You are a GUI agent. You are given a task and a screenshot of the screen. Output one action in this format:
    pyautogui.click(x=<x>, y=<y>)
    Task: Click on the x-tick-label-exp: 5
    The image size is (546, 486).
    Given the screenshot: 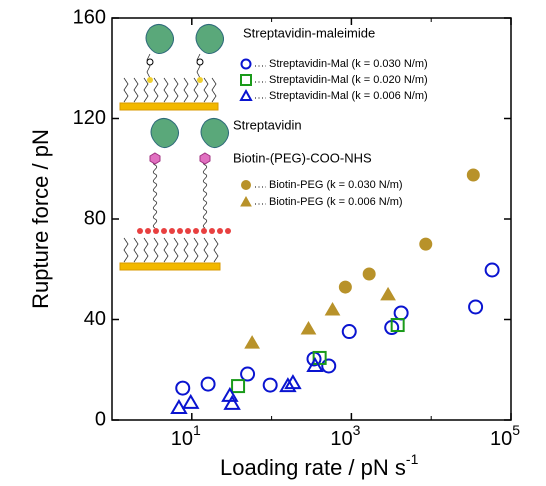 What is the action you would take?
    pyautogui.click(x=516, y=430)
    